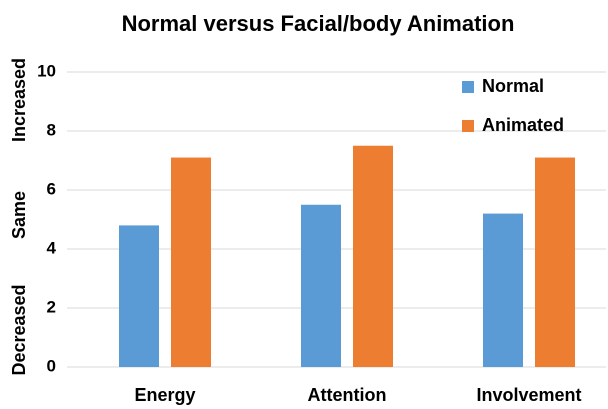 This screenshot has width=608, height=409. What do you see at coordinates (51, 365) in the screenshot?
I see `y-tick-label: 0` at bounding box center [51, 365].